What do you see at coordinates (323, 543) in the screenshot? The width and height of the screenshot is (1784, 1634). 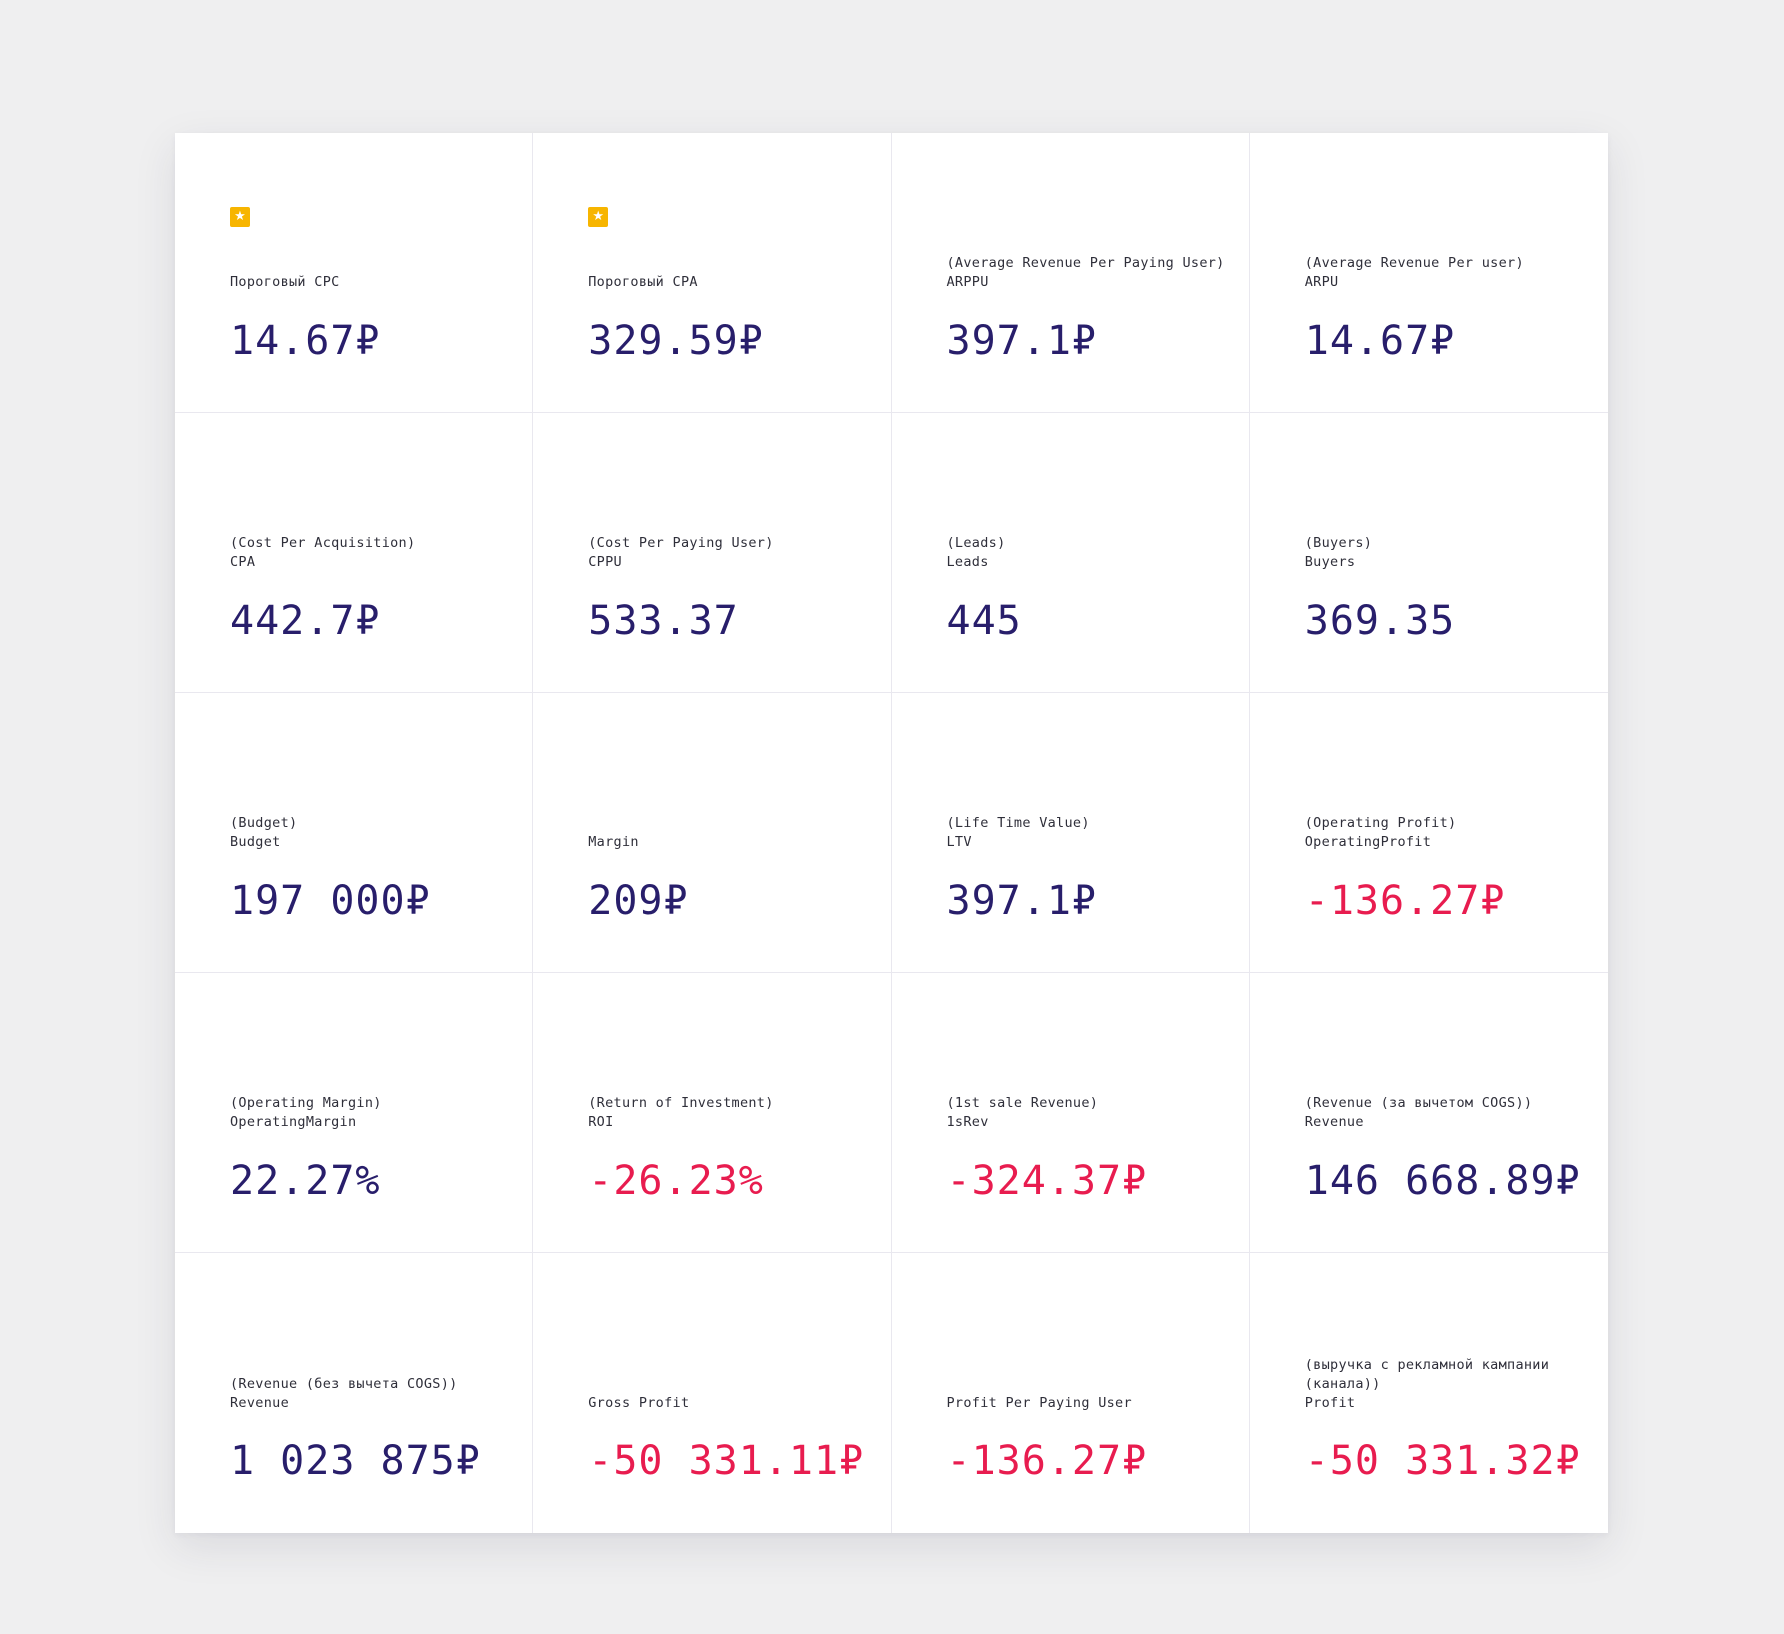 I see `metric-subtitle: (Cost Per Acquisition)` at bounding box center [323, 543].